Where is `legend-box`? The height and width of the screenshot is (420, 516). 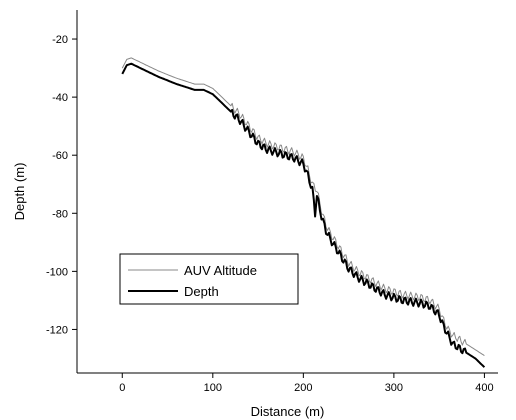
legend-box is located at coordinates (209, 279).